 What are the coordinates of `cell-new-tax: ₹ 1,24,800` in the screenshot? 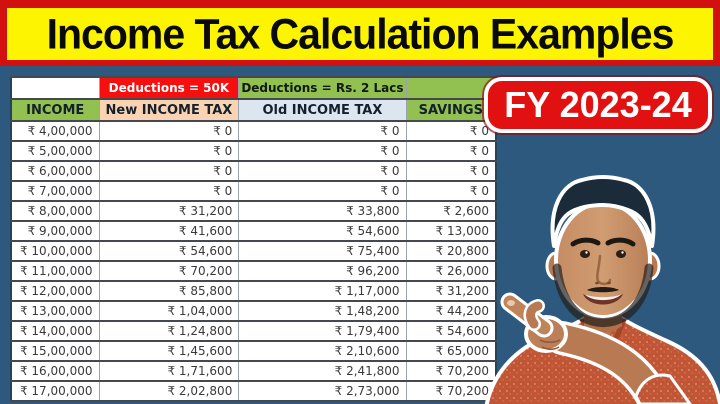 It's located at (169, 331).